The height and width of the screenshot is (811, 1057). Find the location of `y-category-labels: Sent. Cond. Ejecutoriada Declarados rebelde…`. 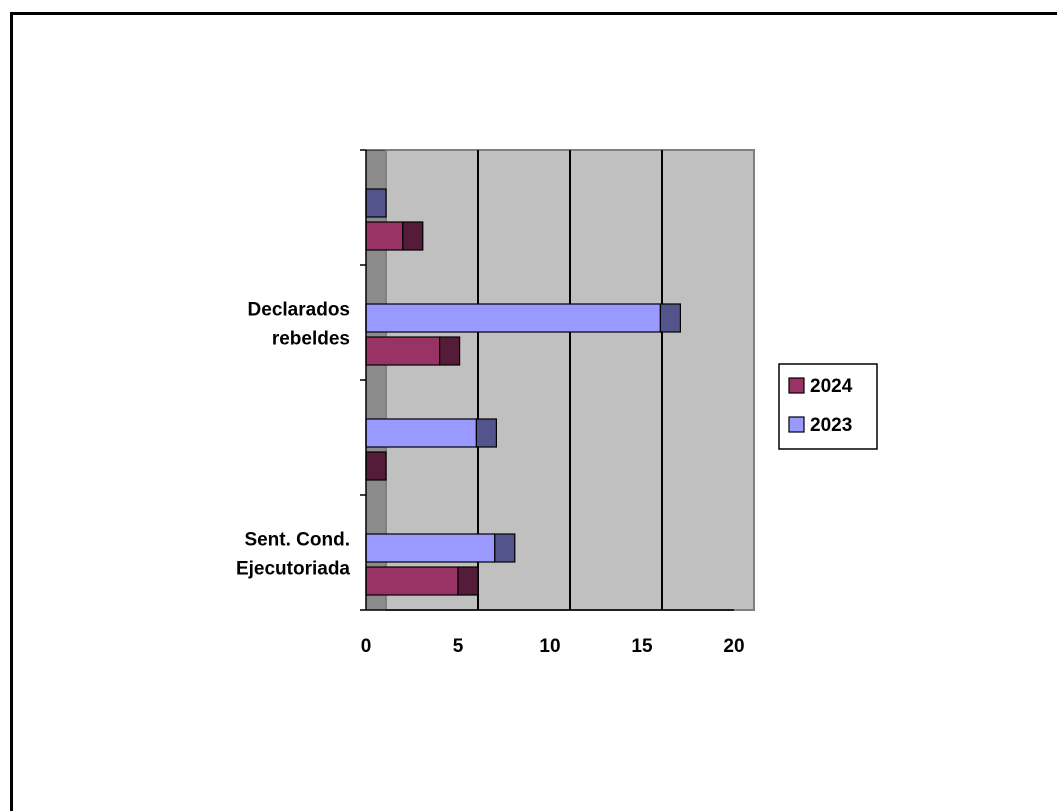

y-category-labels: Sent. Cond. Ejecutoriada Declarados rebelde… is located at coordinates (293, 440).